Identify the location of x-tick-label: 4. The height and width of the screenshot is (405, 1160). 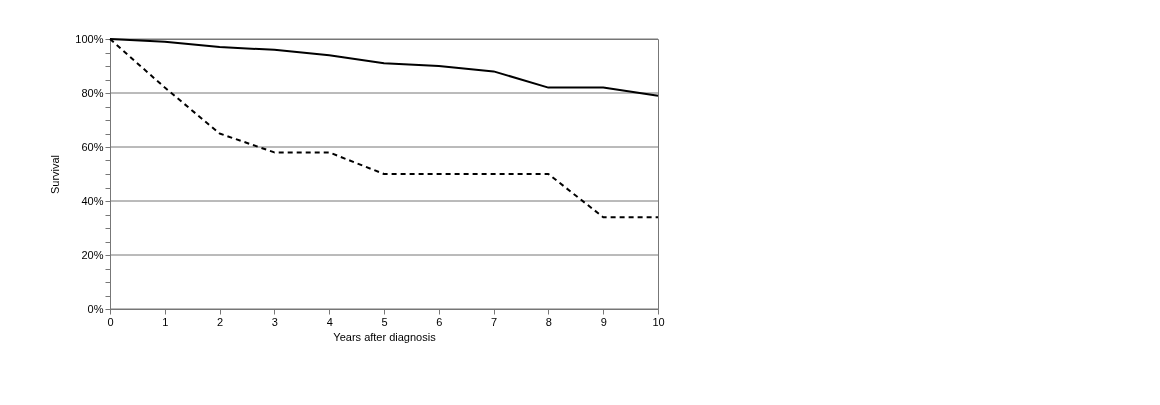
(329, 321).